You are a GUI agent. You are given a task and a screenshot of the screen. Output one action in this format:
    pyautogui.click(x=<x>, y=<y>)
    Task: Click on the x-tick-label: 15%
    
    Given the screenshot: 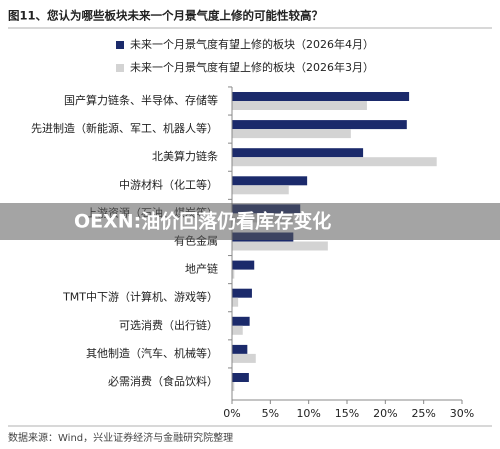 What is the action you would take?
    pyautogui.click(x=347, y=413)
    